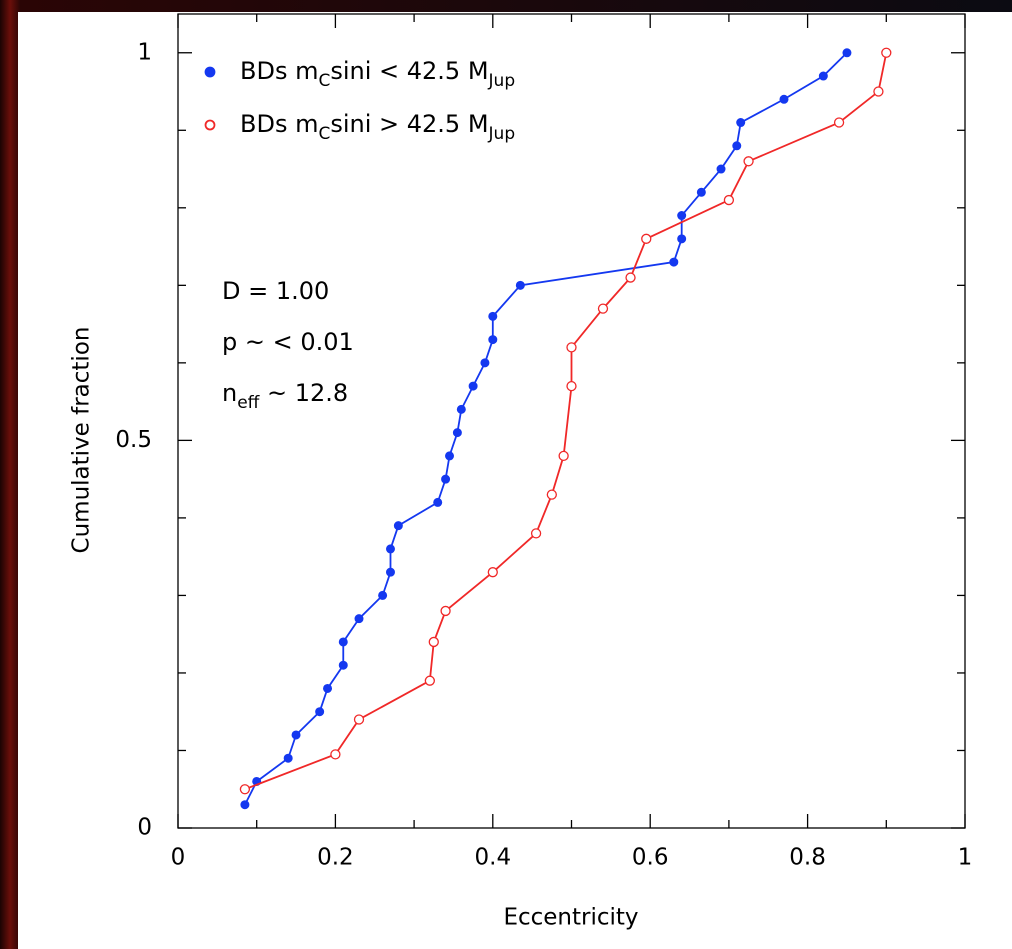  I want to click on y-tick-label: 0, so click(144, 828).